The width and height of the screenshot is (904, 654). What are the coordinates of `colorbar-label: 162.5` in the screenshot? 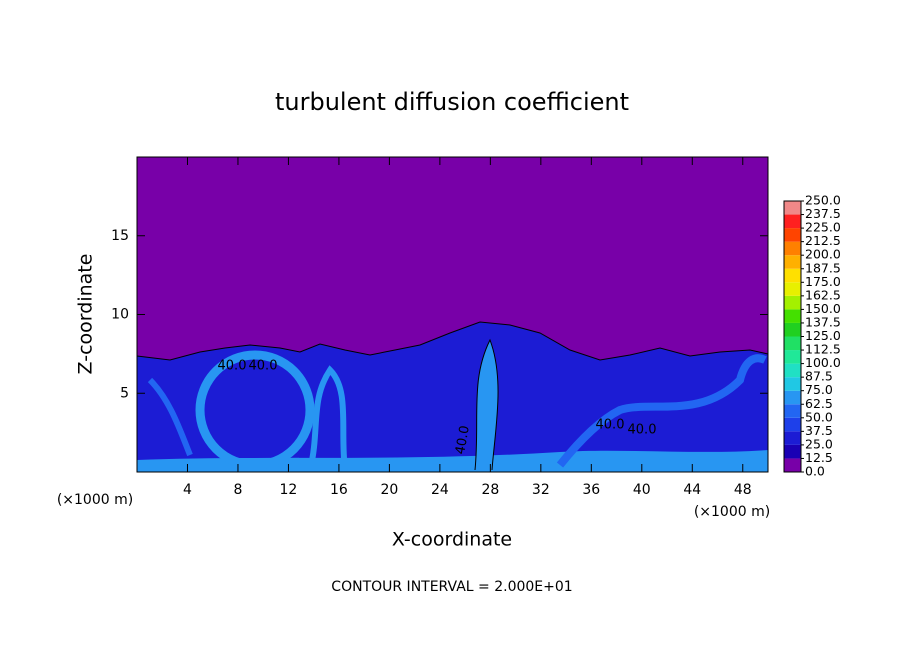 It's located at (823, 294).